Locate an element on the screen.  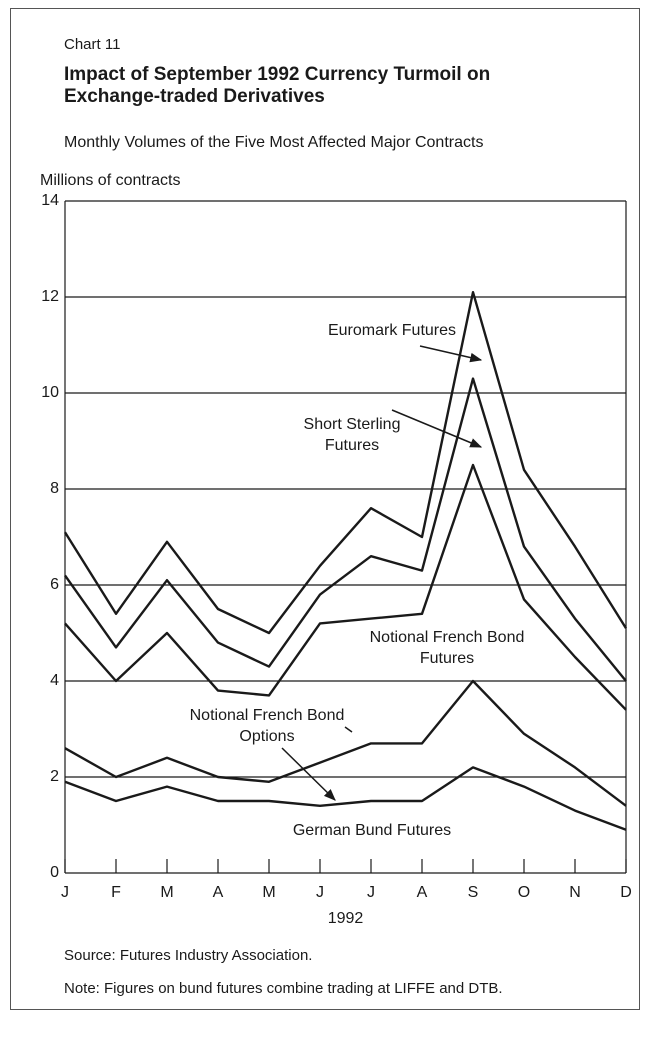
y-tick-label: 2 is located at coordinates (54, 776).